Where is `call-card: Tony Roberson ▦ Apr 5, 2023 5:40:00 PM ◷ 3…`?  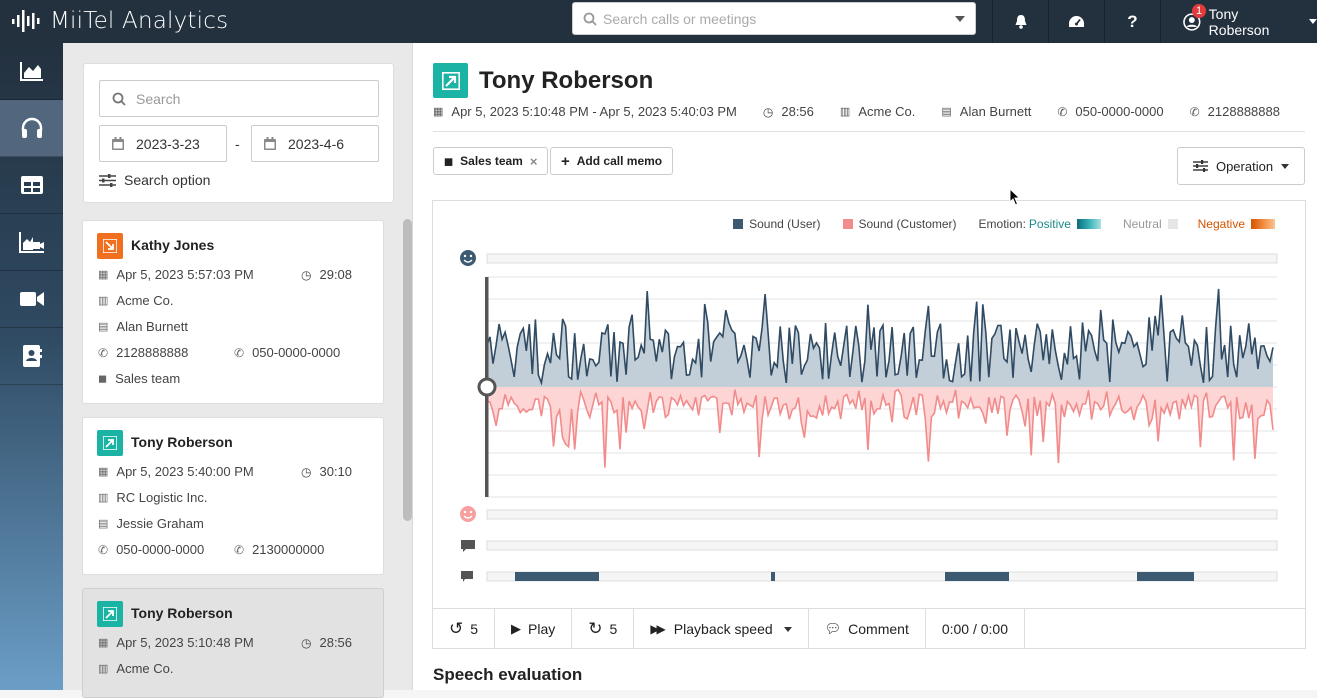 call-card: Tony Roberson ▦ Apr 5, 2023 5:40:00 PM ◷ 3… is located at coordinates (233, 496).